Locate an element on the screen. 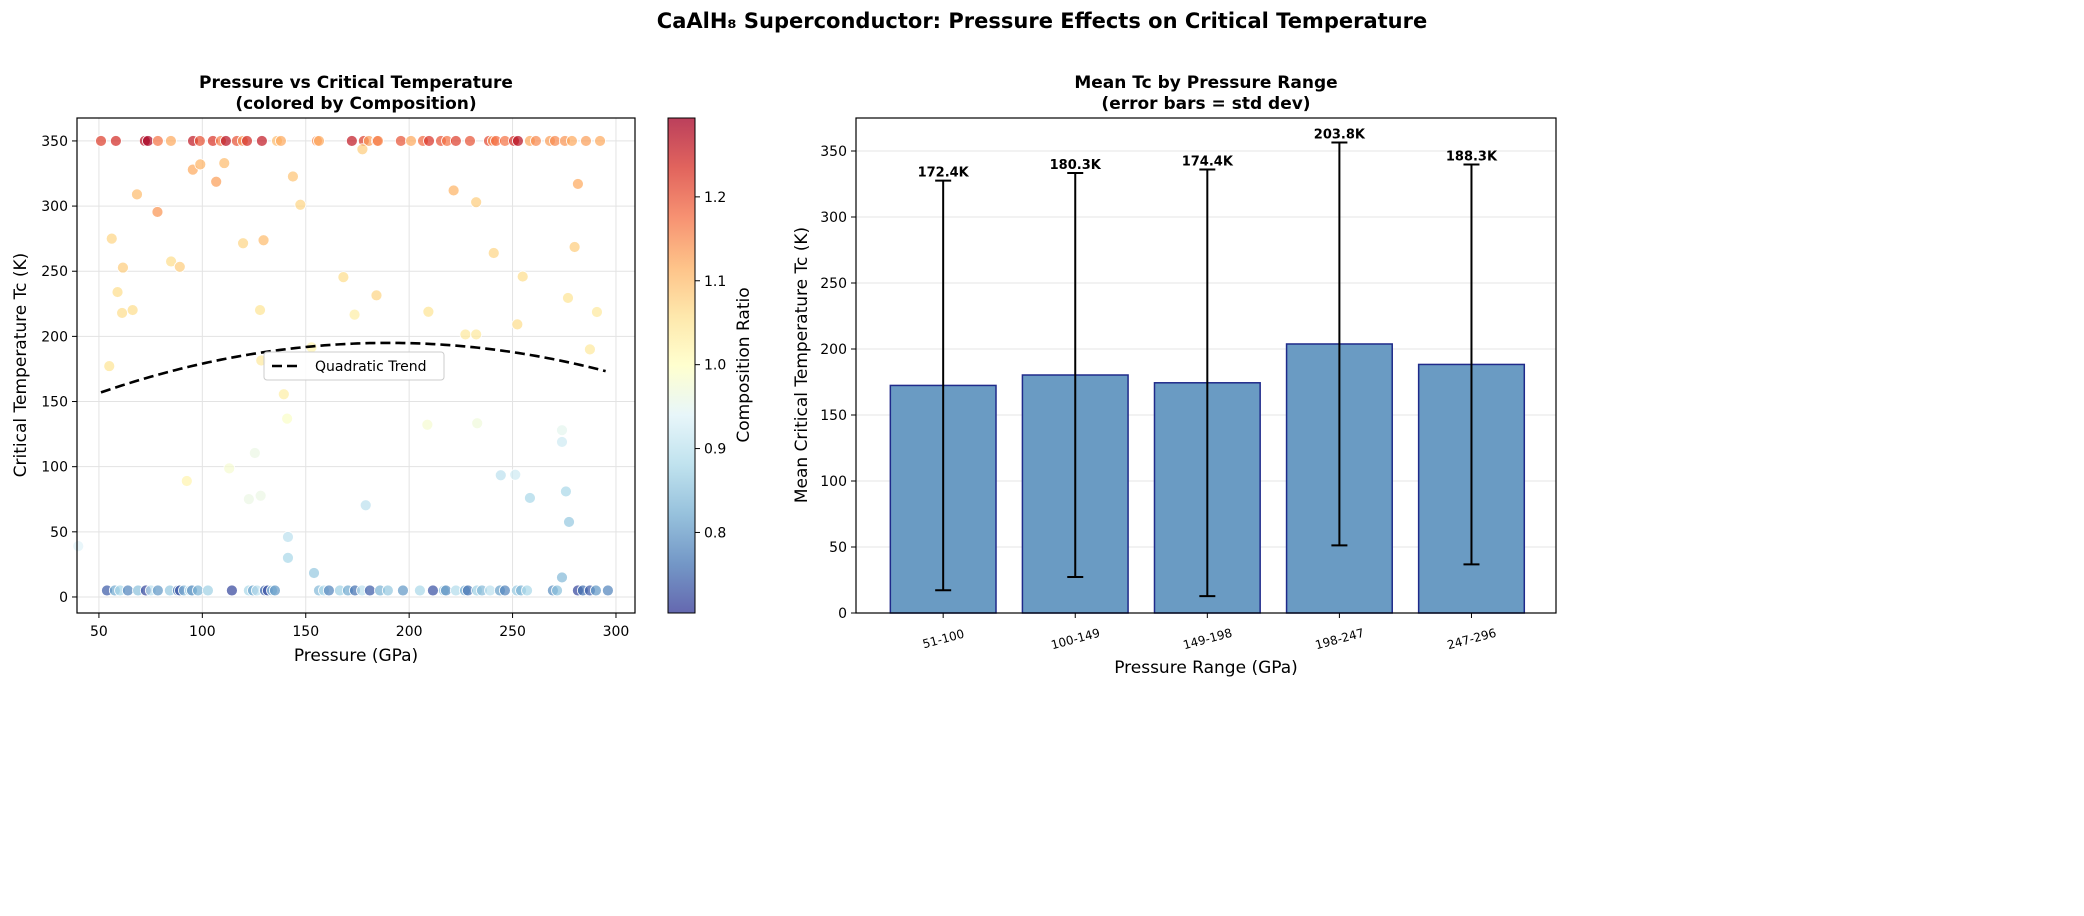 This screenshot has width=2084, height=916. colorbar-label: Composition Ratio is located at coordinates (744, 364).